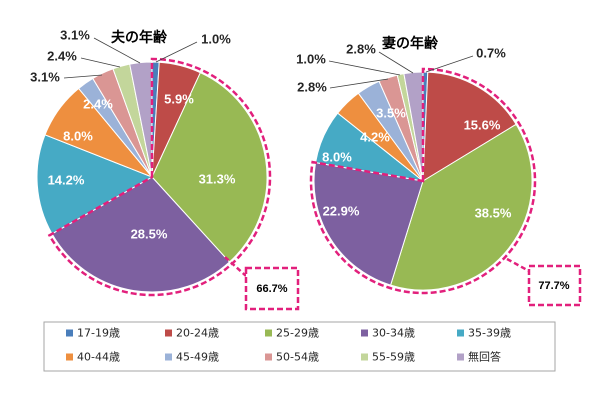  I want to click on legend-label-55-59: 55-59歳, so click(393, 357).